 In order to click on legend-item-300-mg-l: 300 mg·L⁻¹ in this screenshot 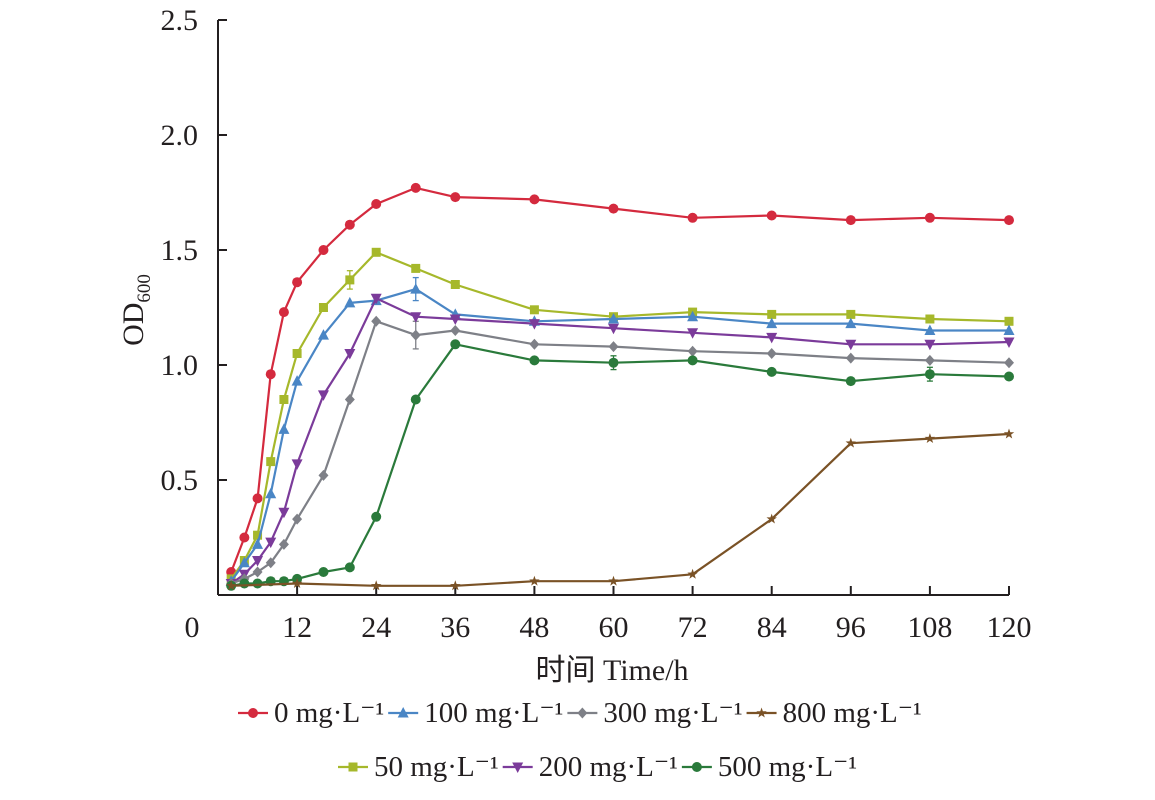, I will do `click(655, 713)`.